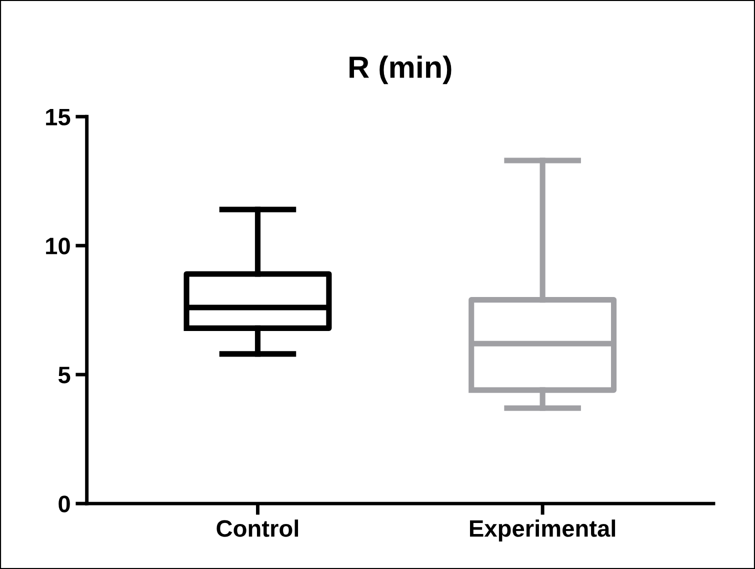  What do you see at coordinates (58, 246) in the screenshot?
I see `y-tick-label: 10` at bounding box center [58, 246].